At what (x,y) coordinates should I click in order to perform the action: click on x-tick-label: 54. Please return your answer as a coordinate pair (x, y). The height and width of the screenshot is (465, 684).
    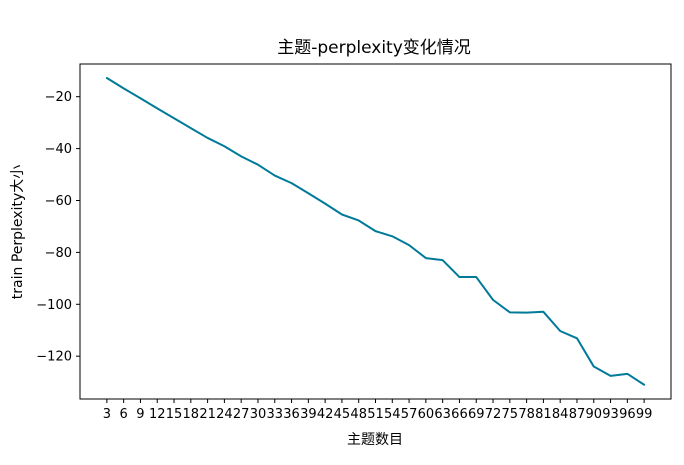
    Looking at the image, I should click on (392, 414).